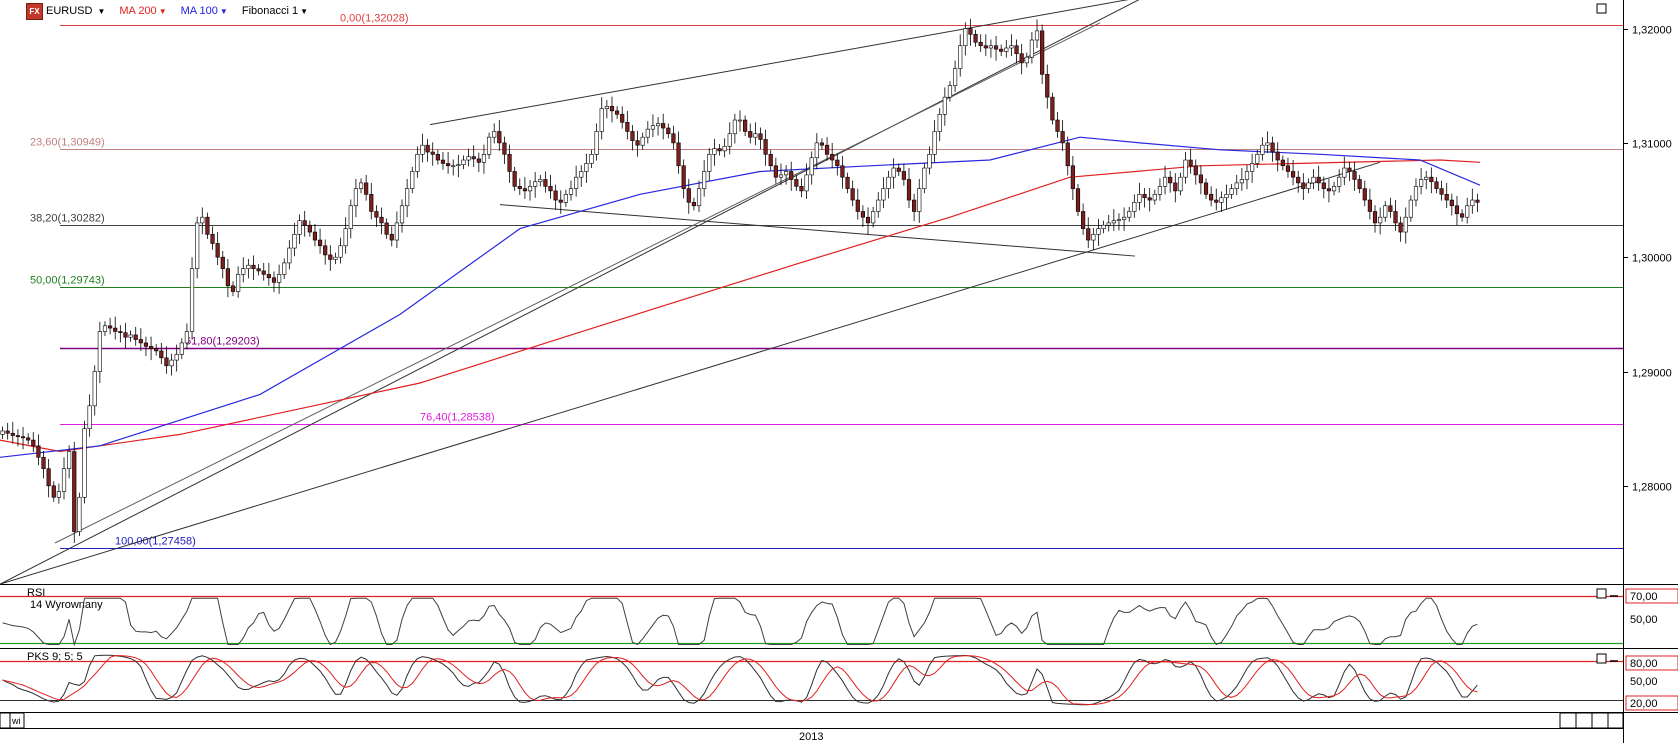  I want to click on ma200-indicator-button: MA 200 ▼, so click(142, 11).